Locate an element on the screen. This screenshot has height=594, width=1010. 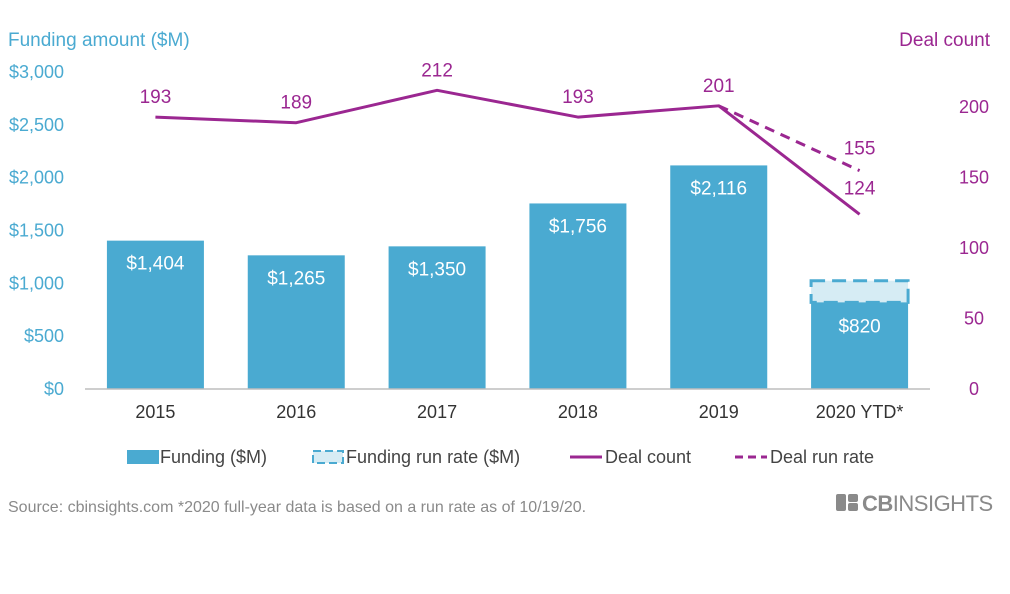
deal-count-label: 124 is located at coordinates (860, 188).